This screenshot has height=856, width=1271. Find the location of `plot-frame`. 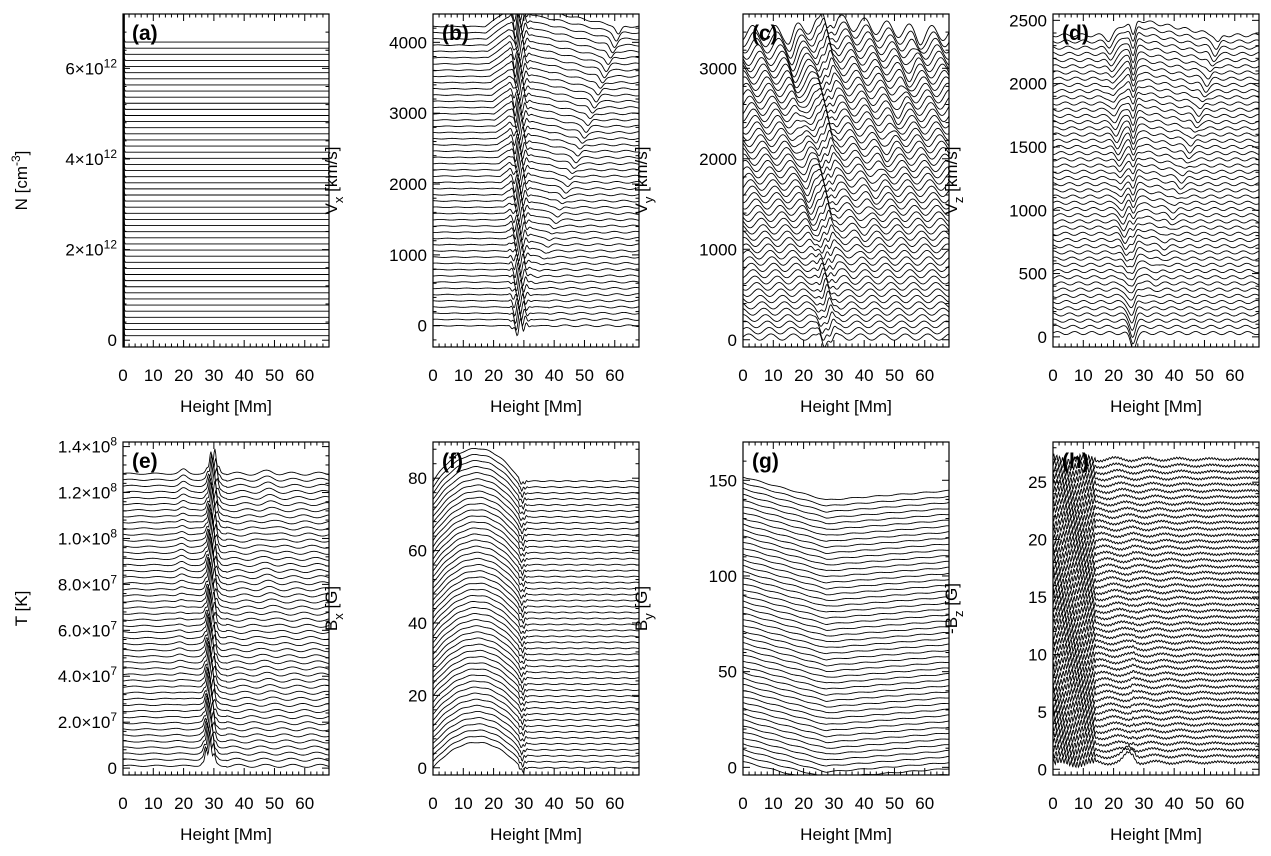

plot-frame is located at coordinates (226, 180).